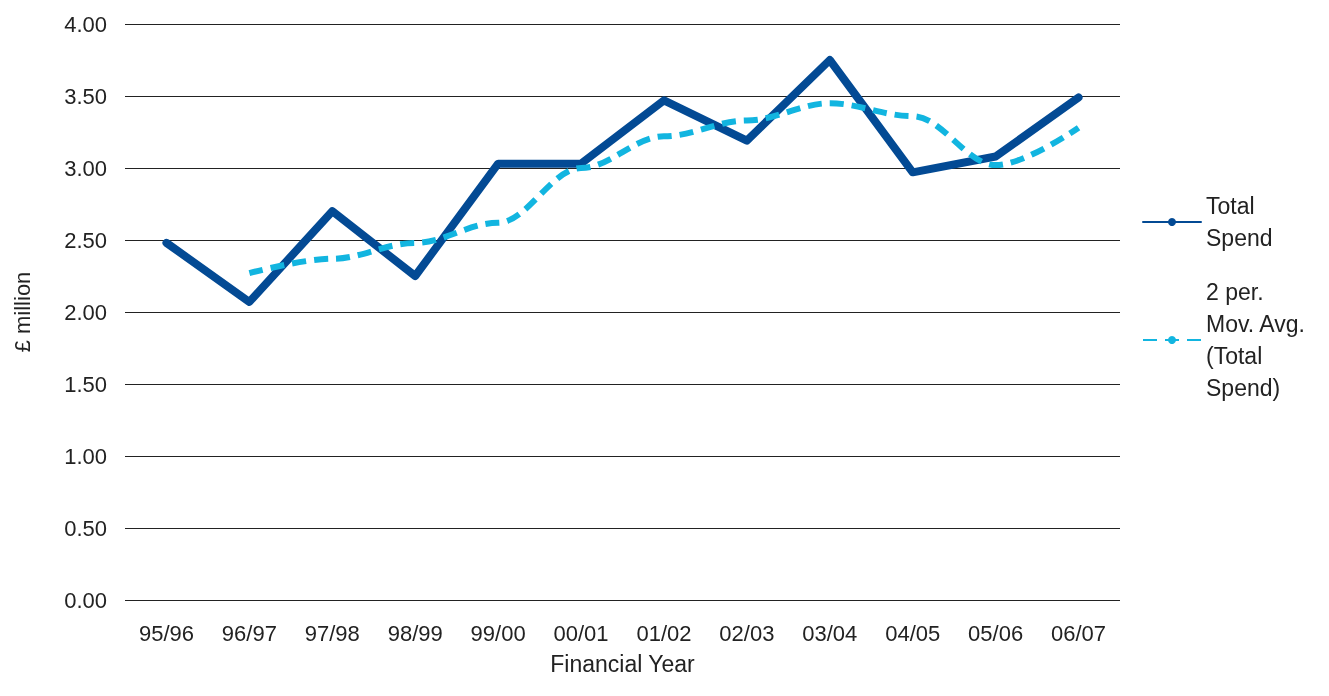 The image size is (1329, 696). I want to click on x-tick-label: 05/06, so click(996, 633).